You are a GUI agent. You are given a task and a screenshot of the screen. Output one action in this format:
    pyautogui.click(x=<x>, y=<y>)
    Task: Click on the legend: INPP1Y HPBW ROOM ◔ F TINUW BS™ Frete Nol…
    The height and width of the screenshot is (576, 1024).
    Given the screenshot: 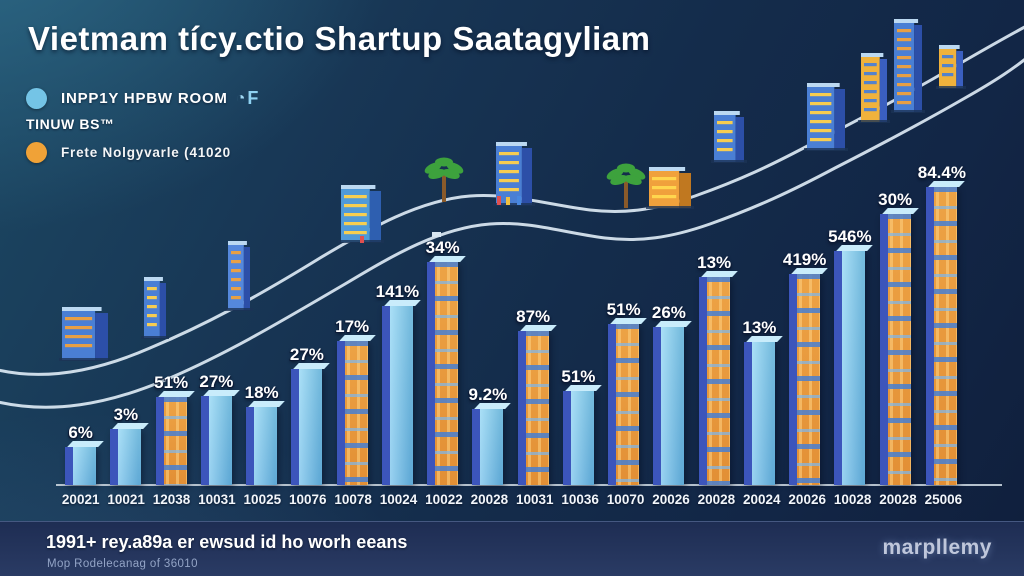 What is the action you would take?
    pyautogui.click(x=142, y=130)
    